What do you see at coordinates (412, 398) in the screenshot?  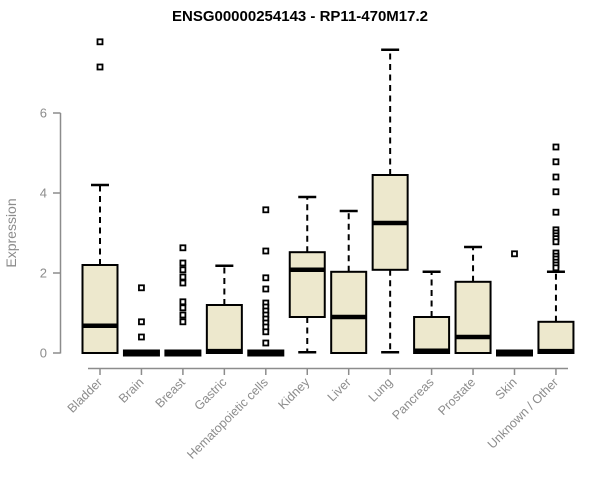 I see `x-tick-label-pancreas: Pancreas` at bounding box center [412, 398].